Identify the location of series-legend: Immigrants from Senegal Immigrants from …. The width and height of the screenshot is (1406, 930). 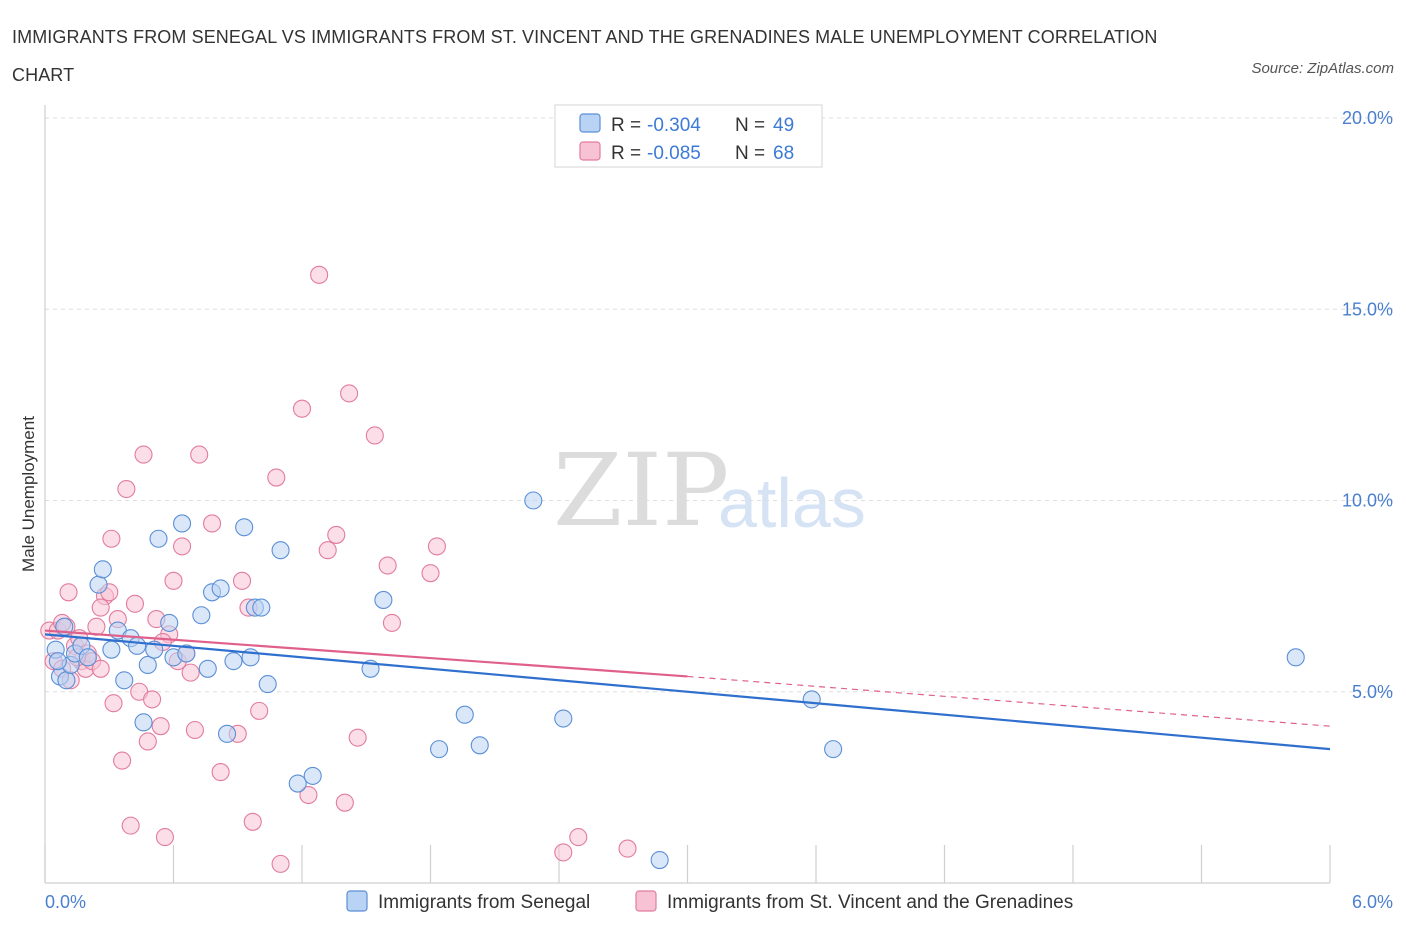
(709, 901).